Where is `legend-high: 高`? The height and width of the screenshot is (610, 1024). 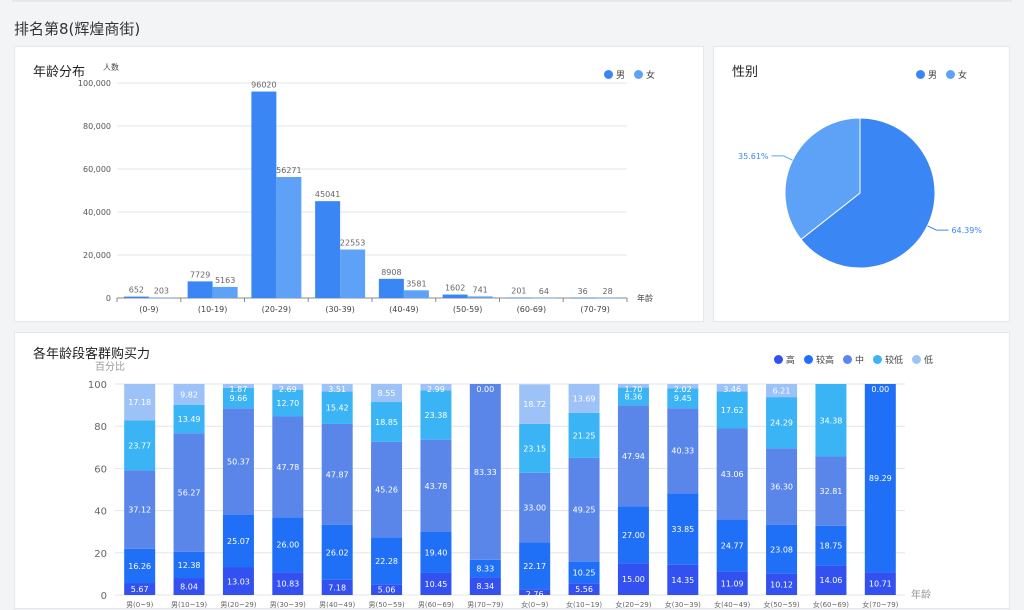 legend-high: 高 is located at coordinates (784, 359).